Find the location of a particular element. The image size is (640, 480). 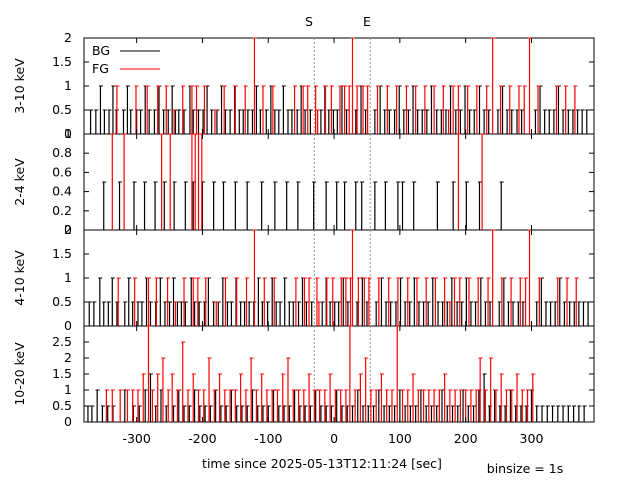

legend: BG FG is located at coordinates (126, 59).